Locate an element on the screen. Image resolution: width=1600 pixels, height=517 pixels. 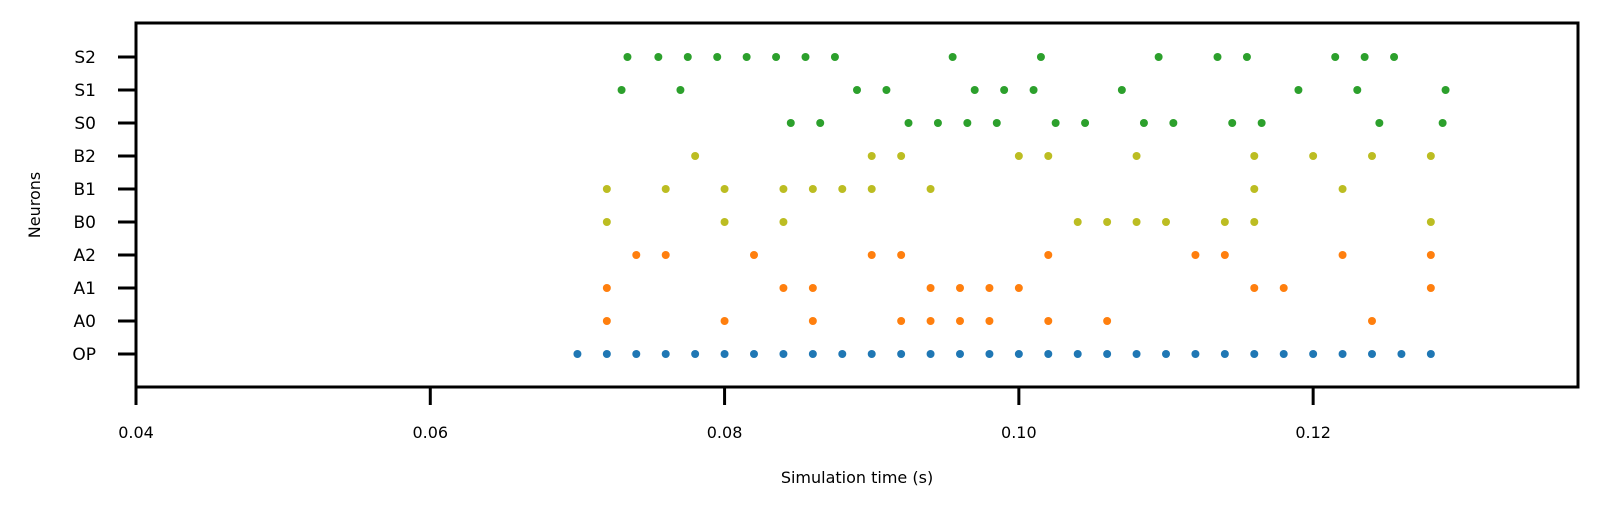
x-tick-label-2: 0.08 is located at coordinates (725, 432).